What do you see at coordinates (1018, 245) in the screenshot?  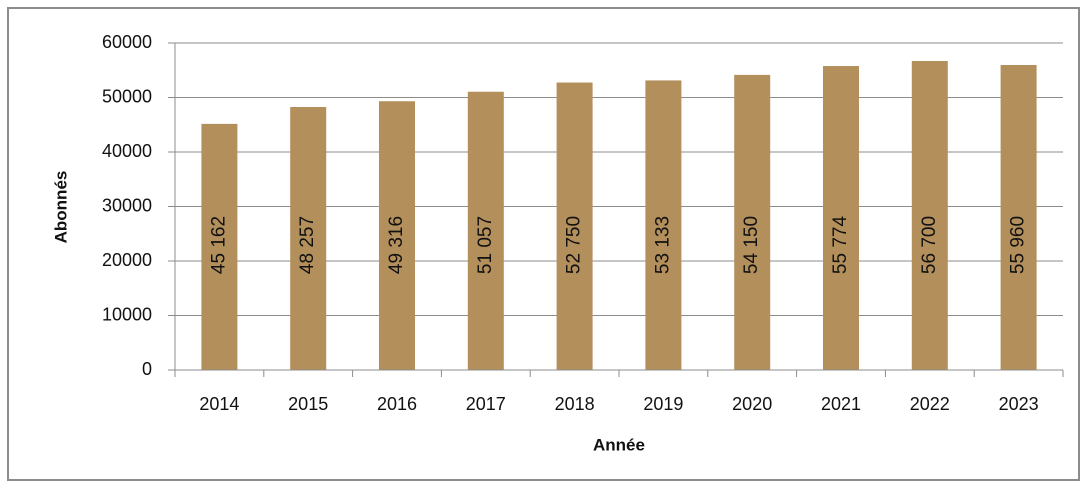 I see `value-label: 55 960` at bounding box center [1018, 245].